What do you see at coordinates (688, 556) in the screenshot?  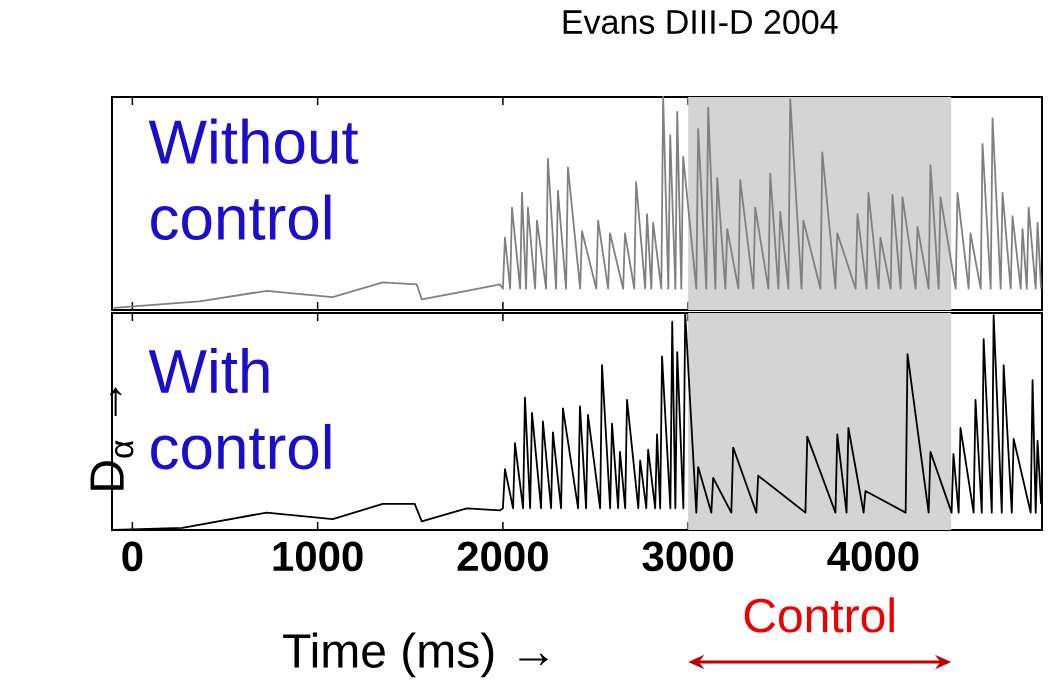 I see `x-tick-label: 3000` at bounding box center [688, 556].